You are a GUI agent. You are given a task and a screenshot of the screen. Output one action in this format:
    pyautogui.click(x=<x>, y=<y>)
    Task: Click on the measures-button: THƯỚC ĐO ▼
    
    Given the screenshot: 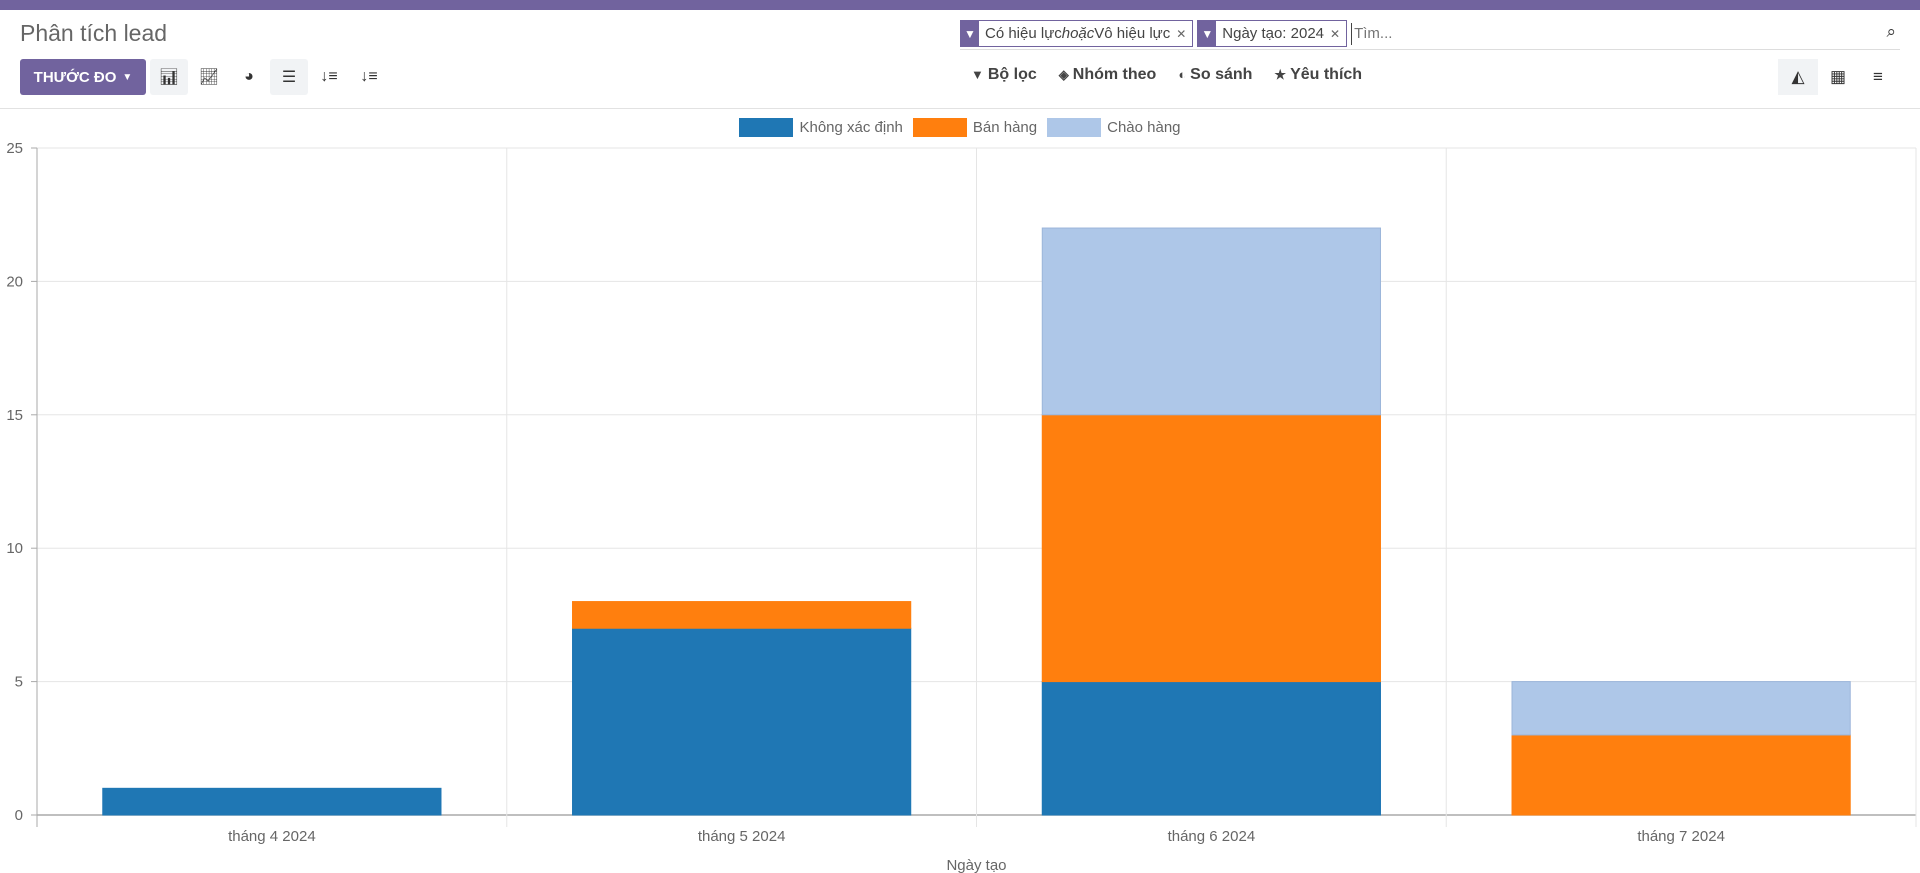 What is the action you would take?
    pyautogui.click(x=83, y=77)
    